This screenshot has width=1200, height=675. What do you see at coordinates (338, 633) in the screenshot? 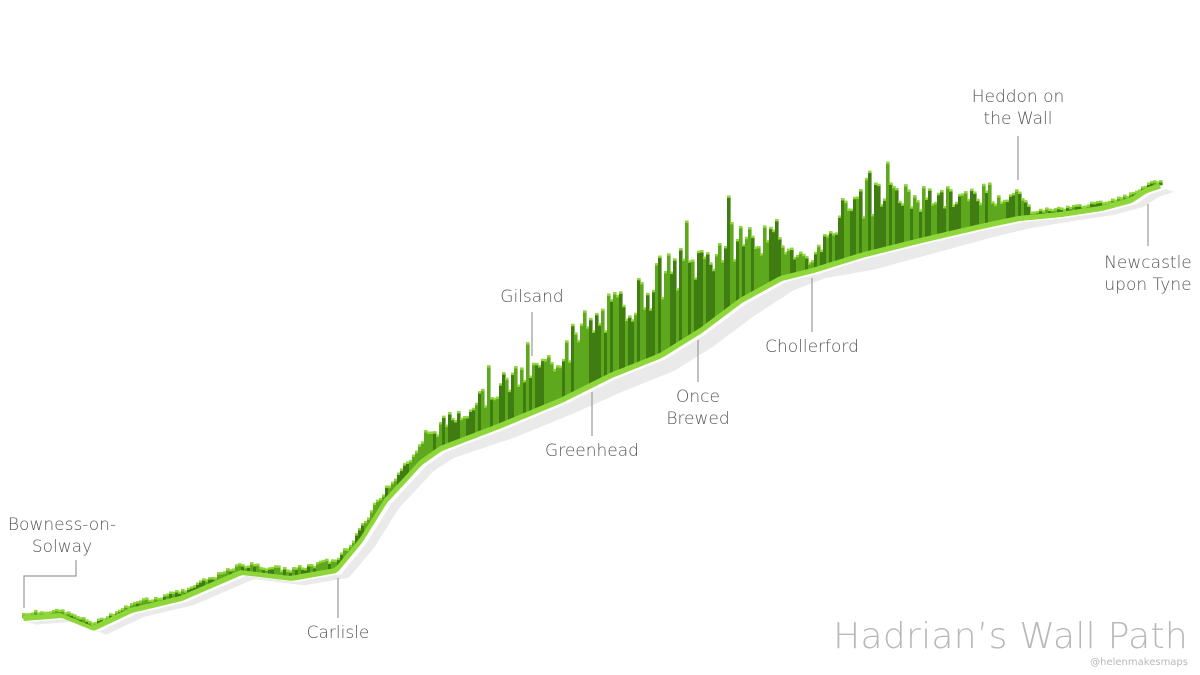
I see `carlisle-label: Carlisle` at bounding box center [338, 633].